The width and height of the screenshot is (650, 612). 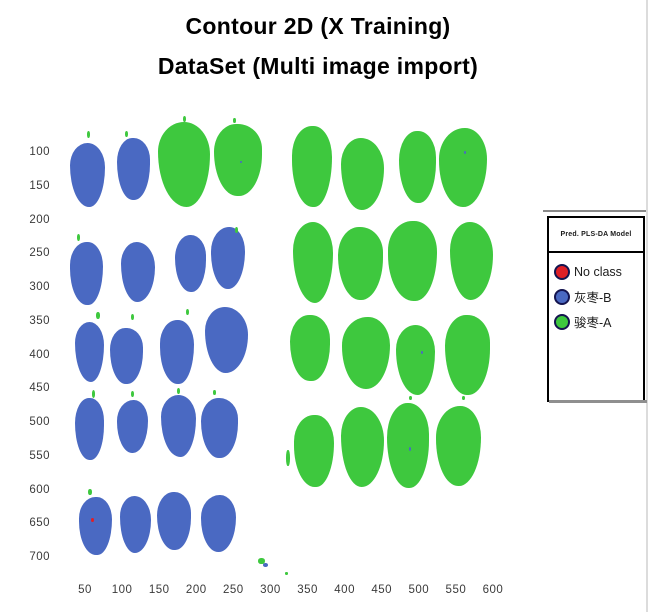 I want to click on x-tick-label: 350, so click(x=307, y=590).